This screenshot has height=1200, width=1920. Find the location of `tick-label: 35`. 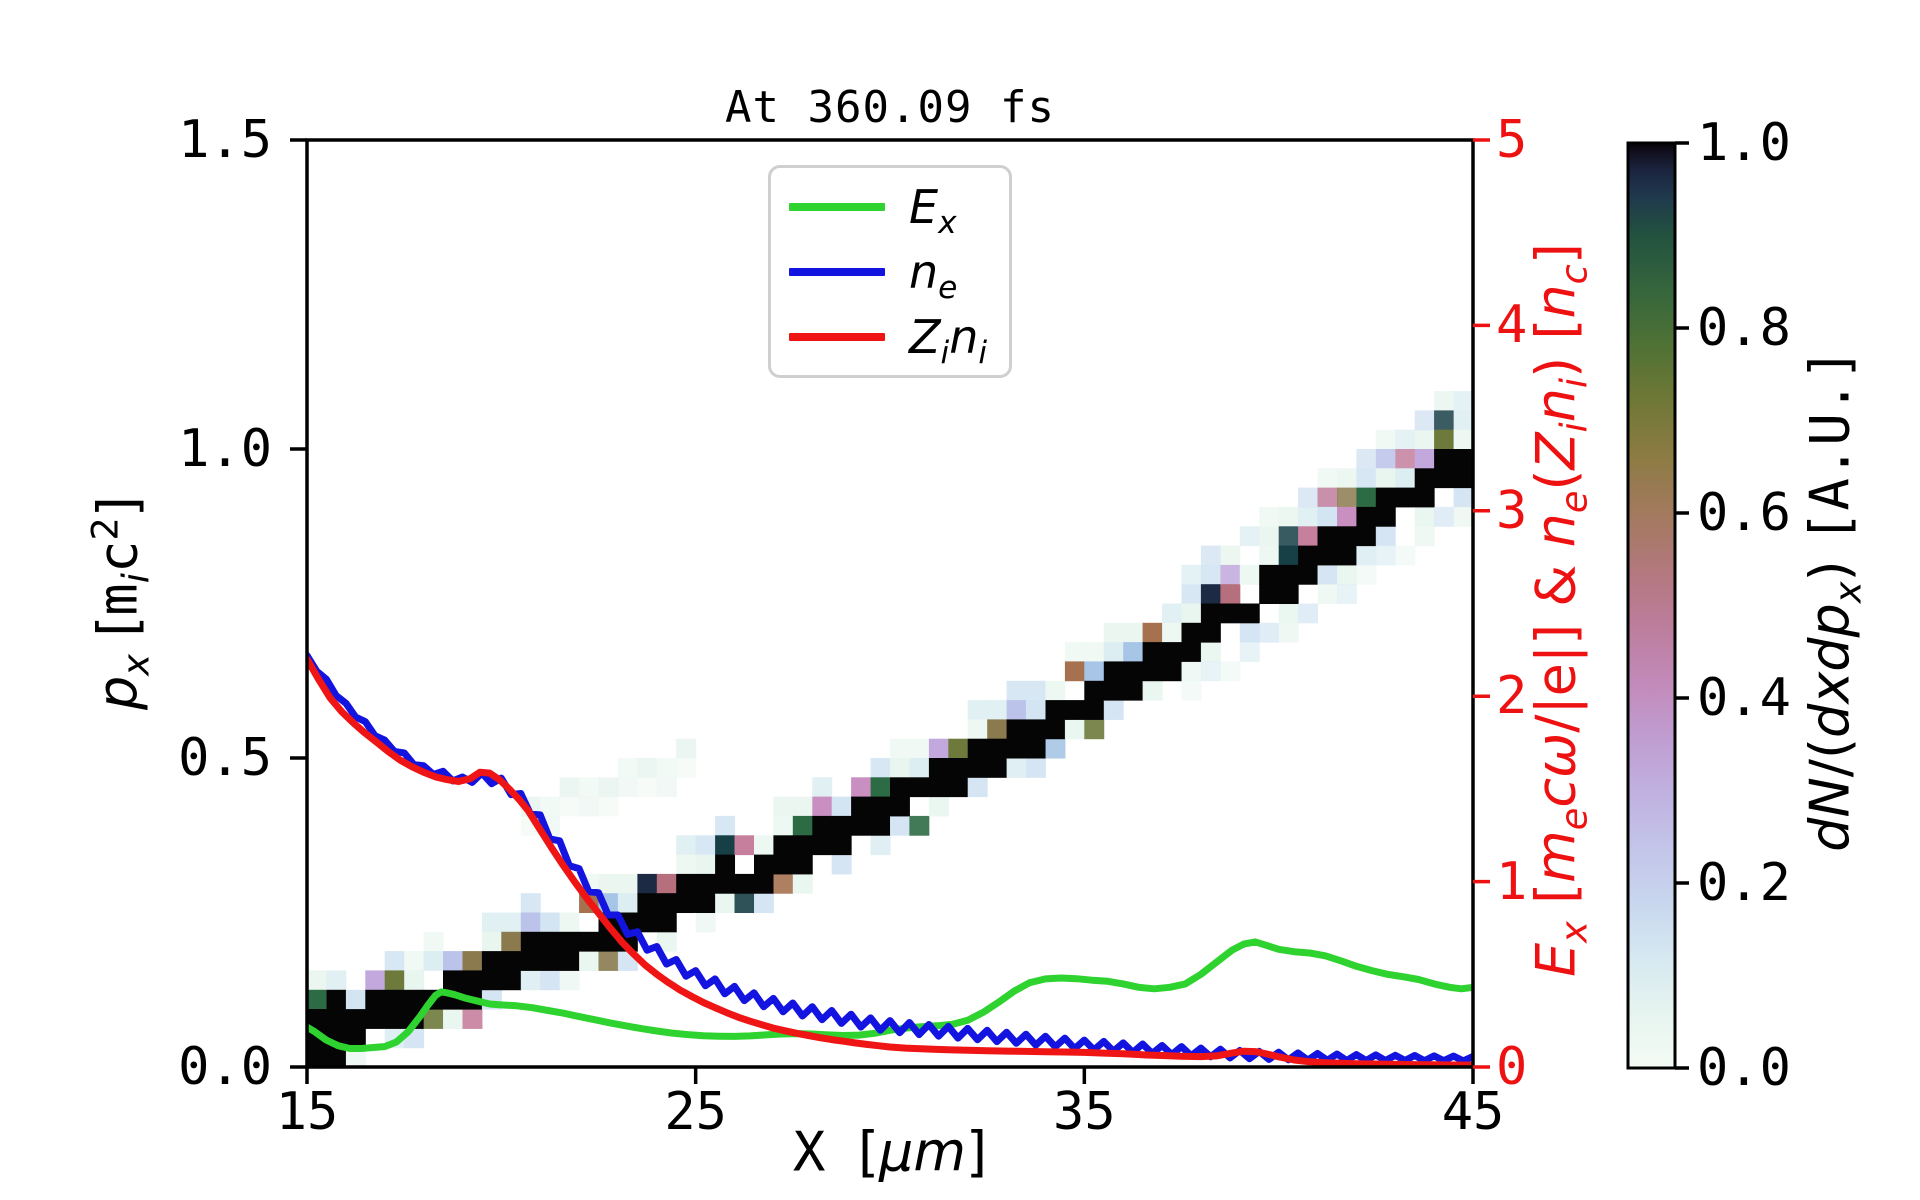

tick-label: 35 is located at coordinates (1084, 1112).